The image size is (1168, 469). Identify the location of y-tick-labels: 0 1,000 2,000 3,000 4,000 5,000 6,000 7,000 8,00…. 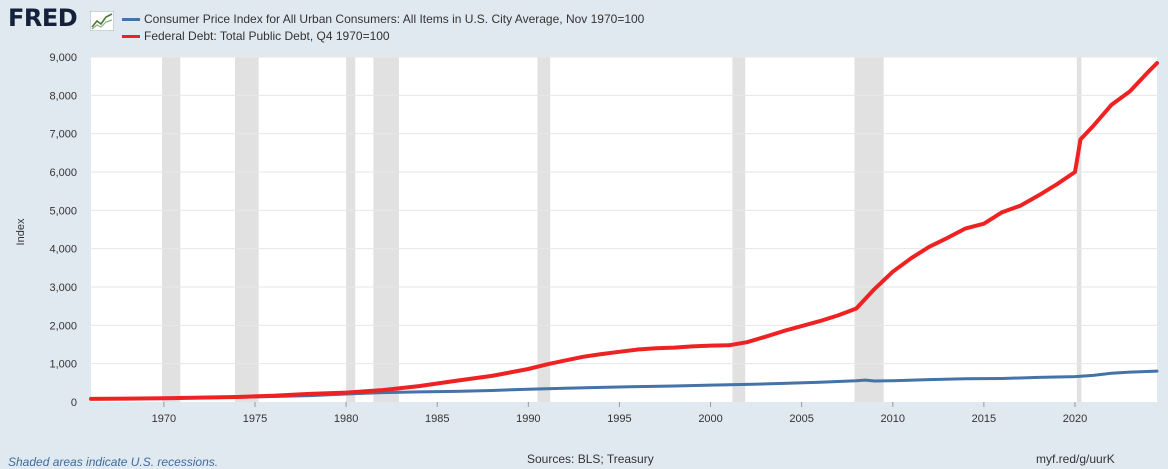
(63, 230).